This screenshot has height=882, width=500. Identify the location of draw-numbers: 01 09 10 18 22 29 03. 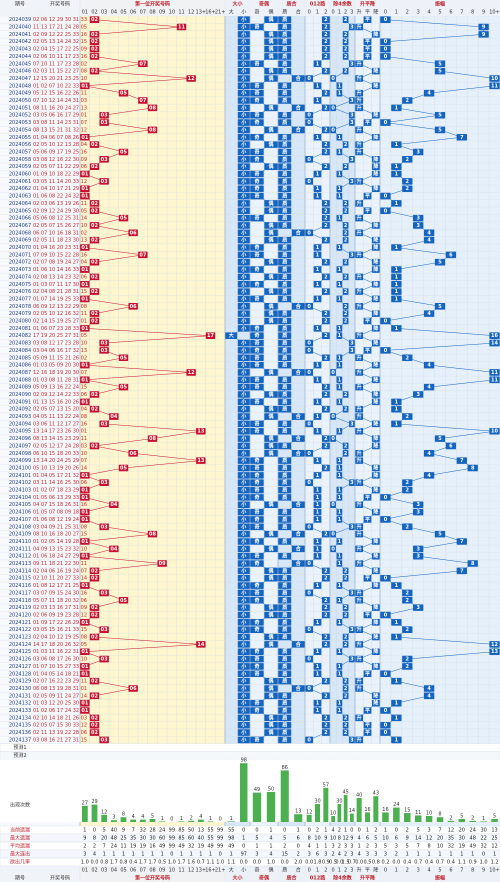
(60, 175).